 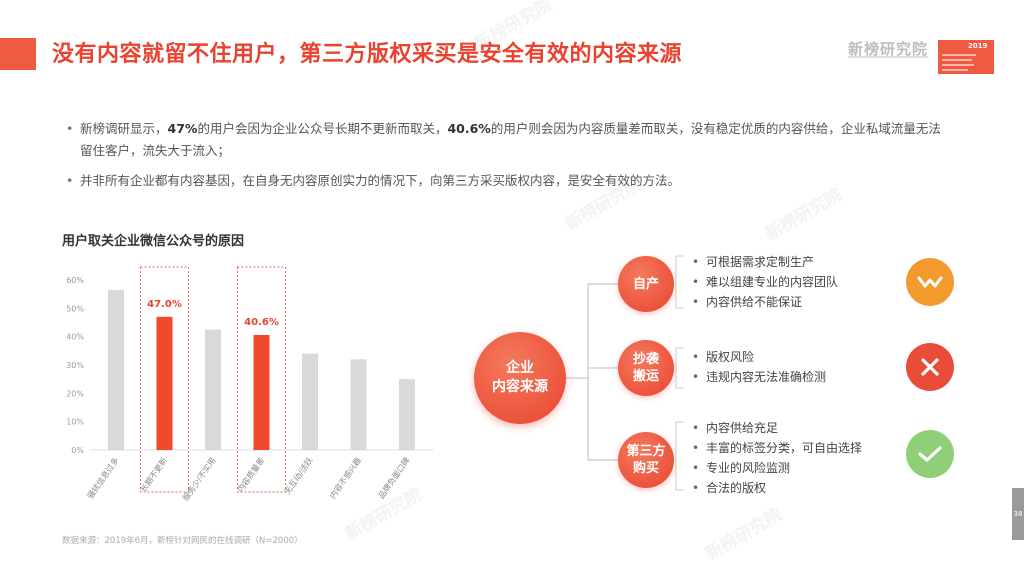 I want to click on wave-icon, so click(x=930, y=282).